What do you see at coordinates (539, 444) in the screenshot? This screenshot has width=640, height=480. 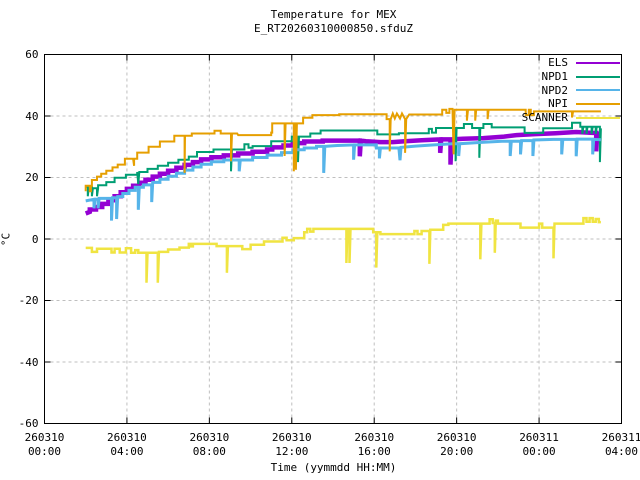 I see `x-tick-label: 260311 00:00` at bounding box center [539, 444].